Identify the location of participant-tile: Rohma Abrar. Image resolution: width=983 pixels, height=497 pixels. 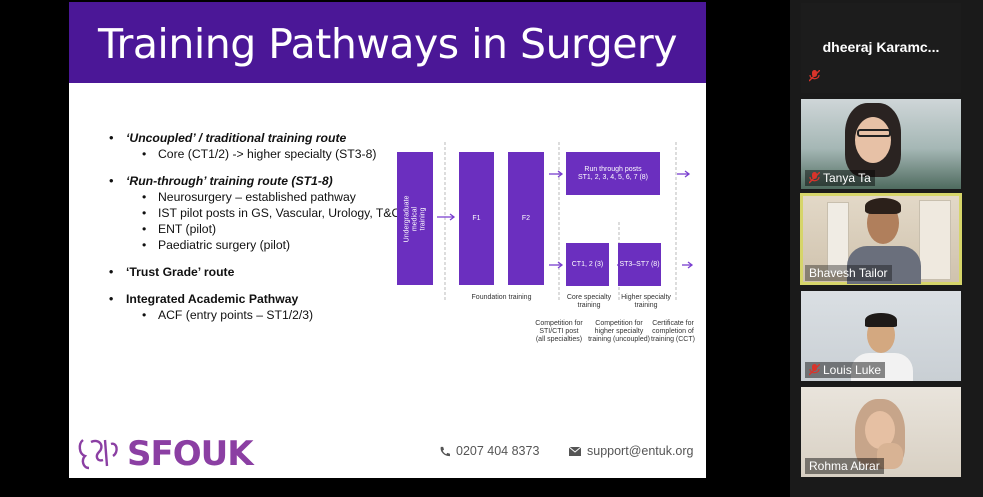
(881, 432).